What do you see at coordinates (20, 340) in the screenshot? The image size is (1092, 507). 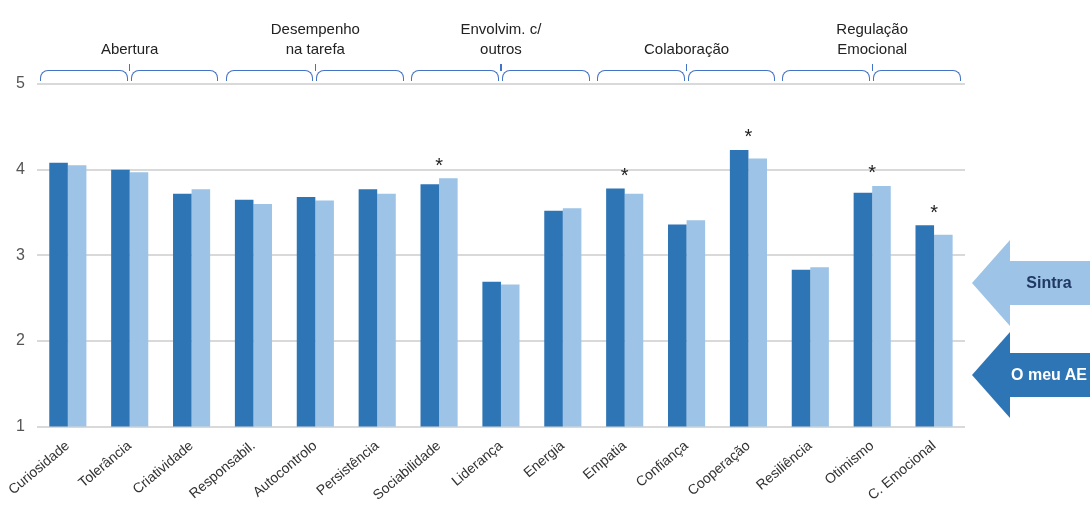 I see `y-tick-label: 2` at bounding box center [20, 340].